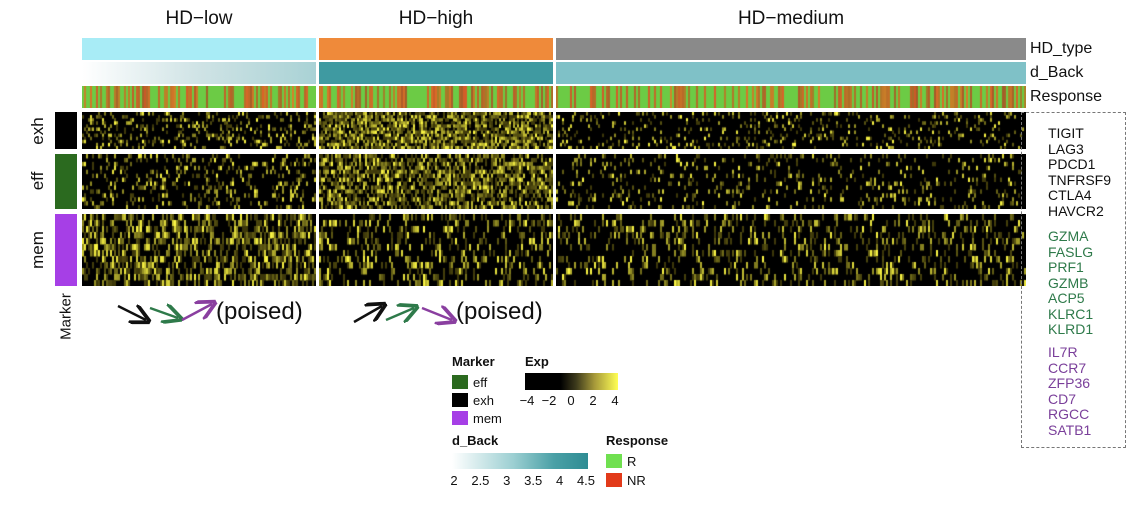  Describe the element at coordinates (473, 361) in the screenshot. I see `legend-marker-title: Marker` at that location.